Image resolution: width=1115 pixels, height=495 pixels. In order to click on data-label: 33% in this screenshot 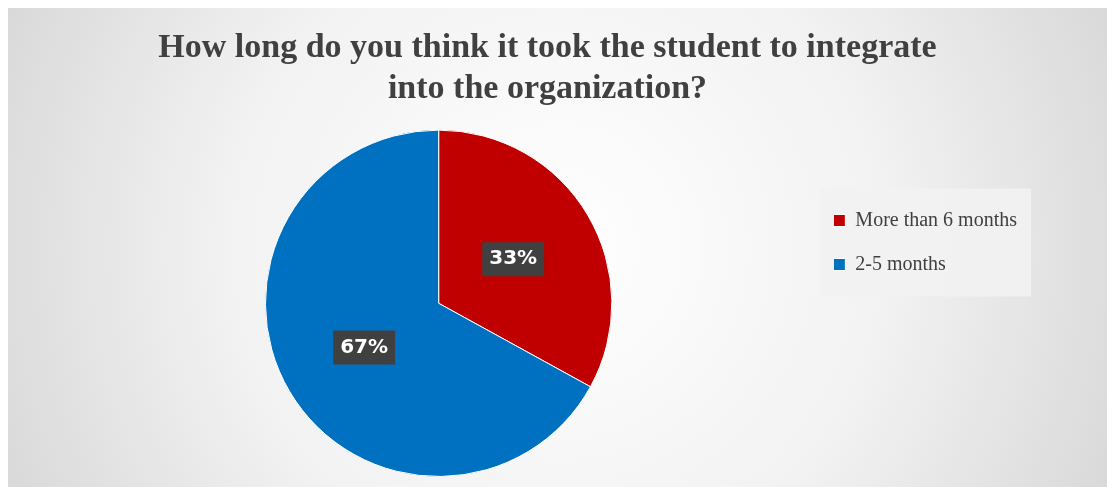, I will do `click(513, 257)`.